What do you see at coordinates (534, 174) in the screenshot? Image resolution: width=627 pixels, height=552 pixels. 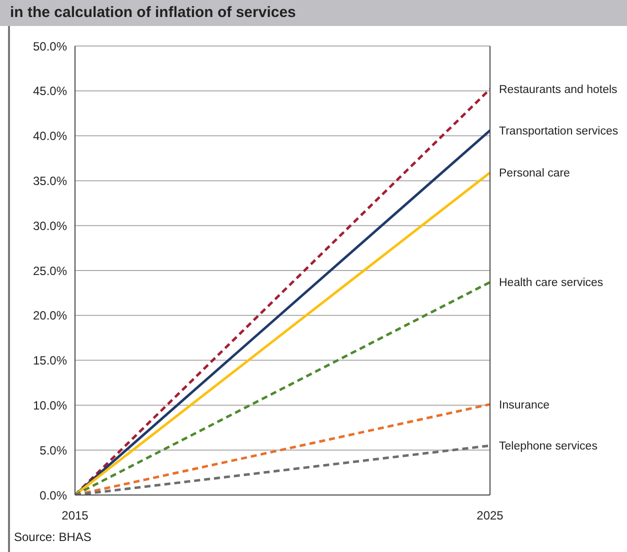 I see `series-label: Personal care` at bounding box center [534, 174].